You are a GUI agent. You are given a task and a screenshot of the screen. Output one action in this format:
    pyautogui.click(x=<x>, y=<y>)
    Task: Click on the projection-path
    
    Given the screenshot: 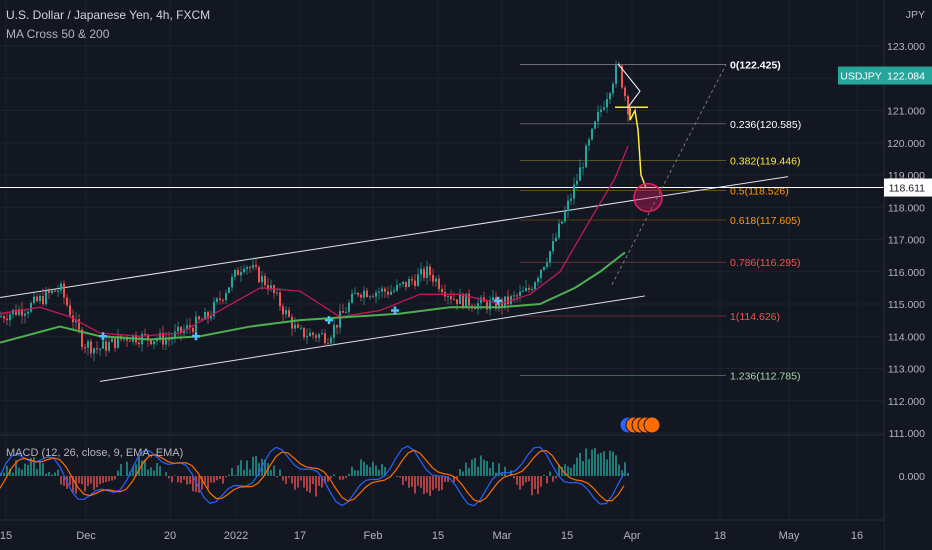 What is the action you would take?
    pyautogui.click(x=638, y=148)
    